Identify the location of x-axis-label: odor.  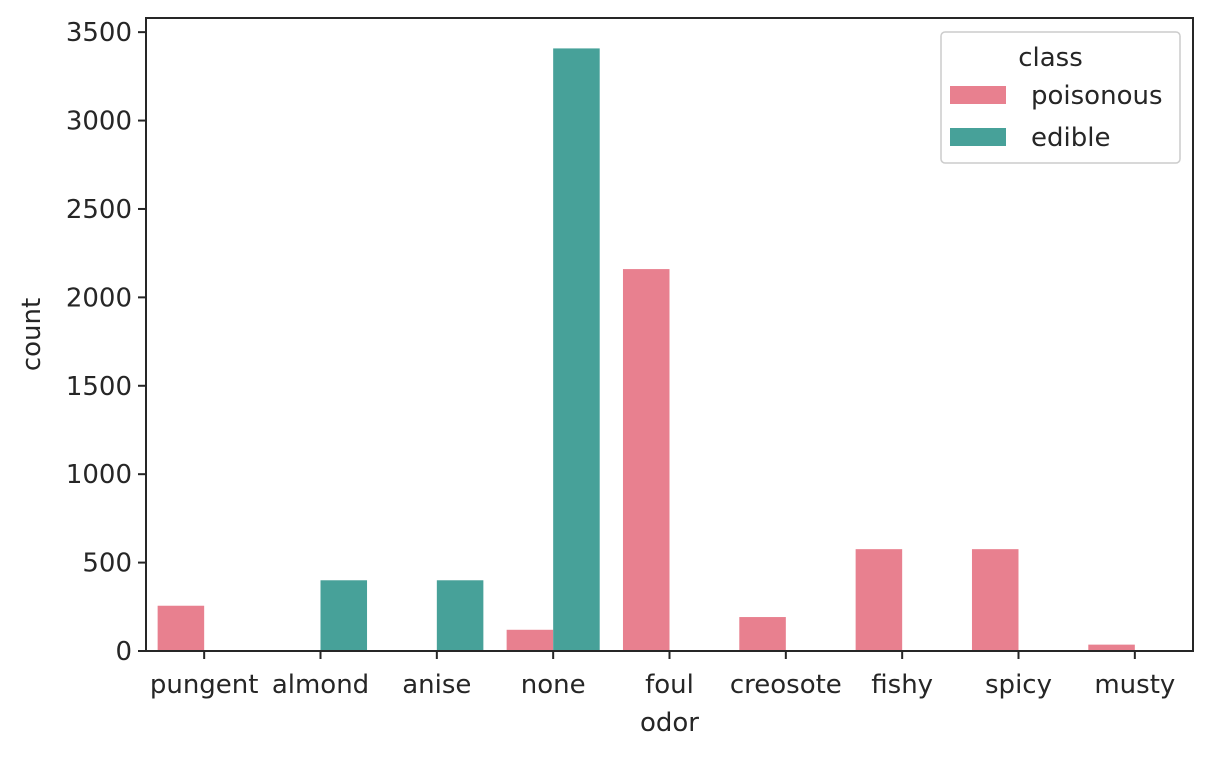
(669, 723).